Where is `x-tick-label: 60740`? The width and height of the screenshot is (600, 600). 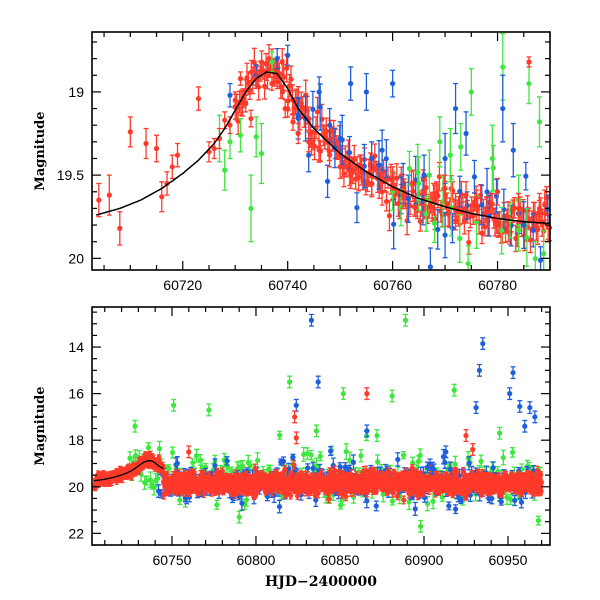 x-tick-label: 60740 is located at coordinates (287, 285).